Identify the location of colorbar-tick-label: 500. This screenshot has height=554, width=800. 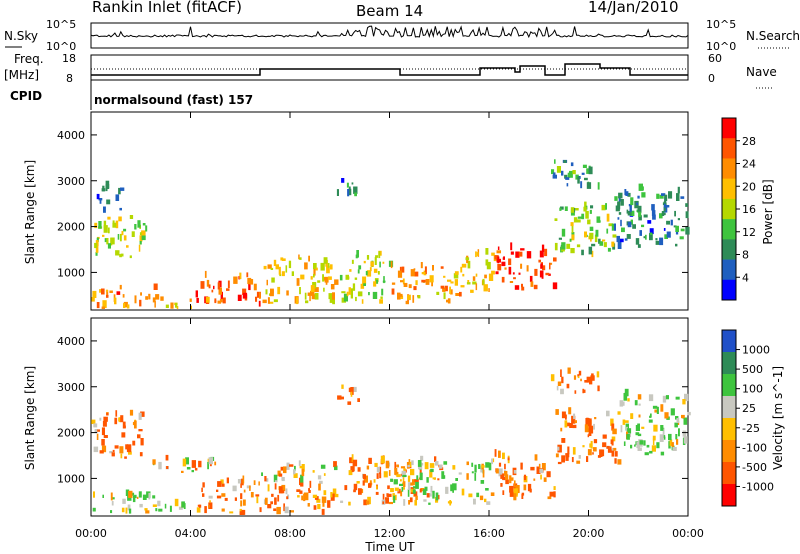
(752, 369).